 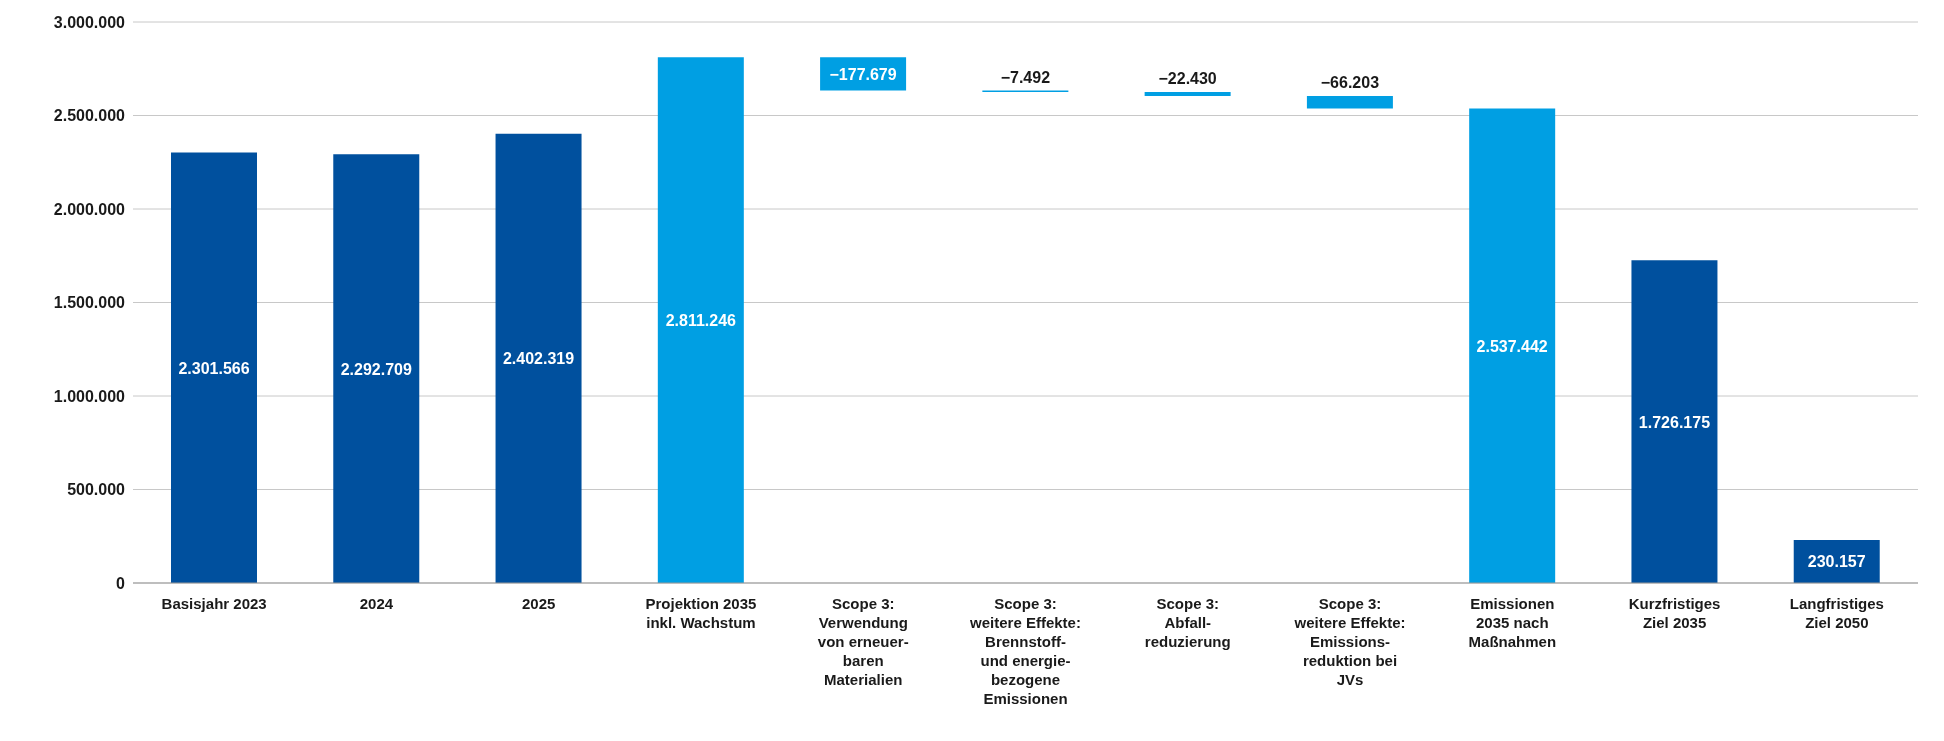 I want to click on x-tick-label: 2025, so click(x=538, y=603).